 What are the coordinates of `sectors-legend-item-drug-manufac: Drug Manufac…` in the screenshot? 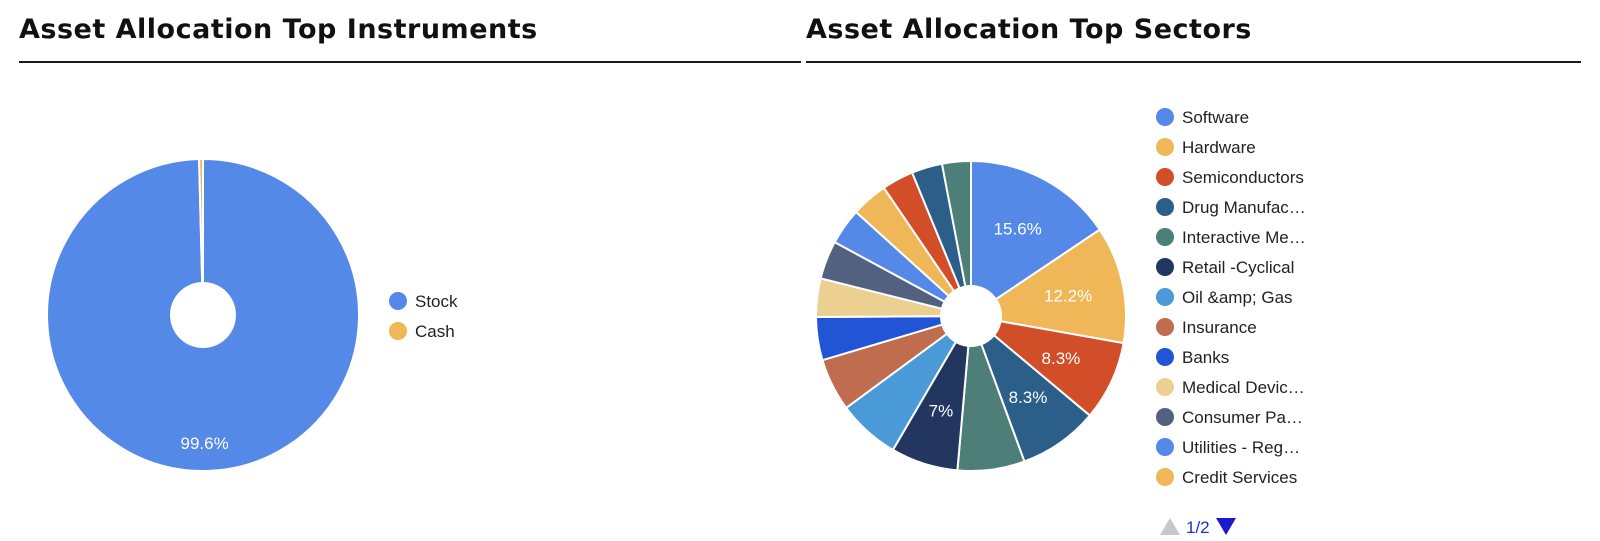 It's located at (1231, 207).